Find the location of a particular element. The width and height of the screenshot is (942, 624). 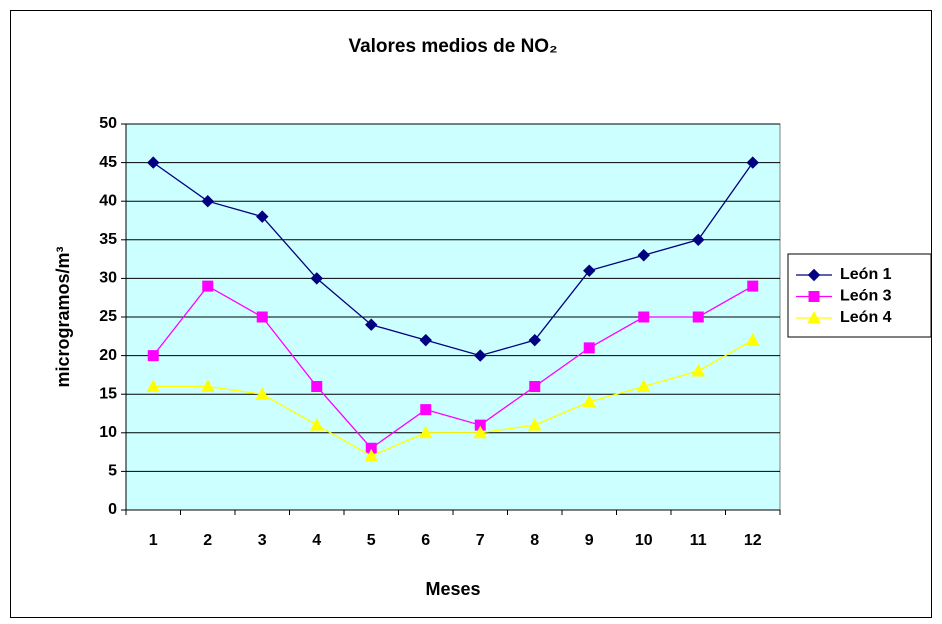

legend-label: León 4 is located at coordinates (866, 317).